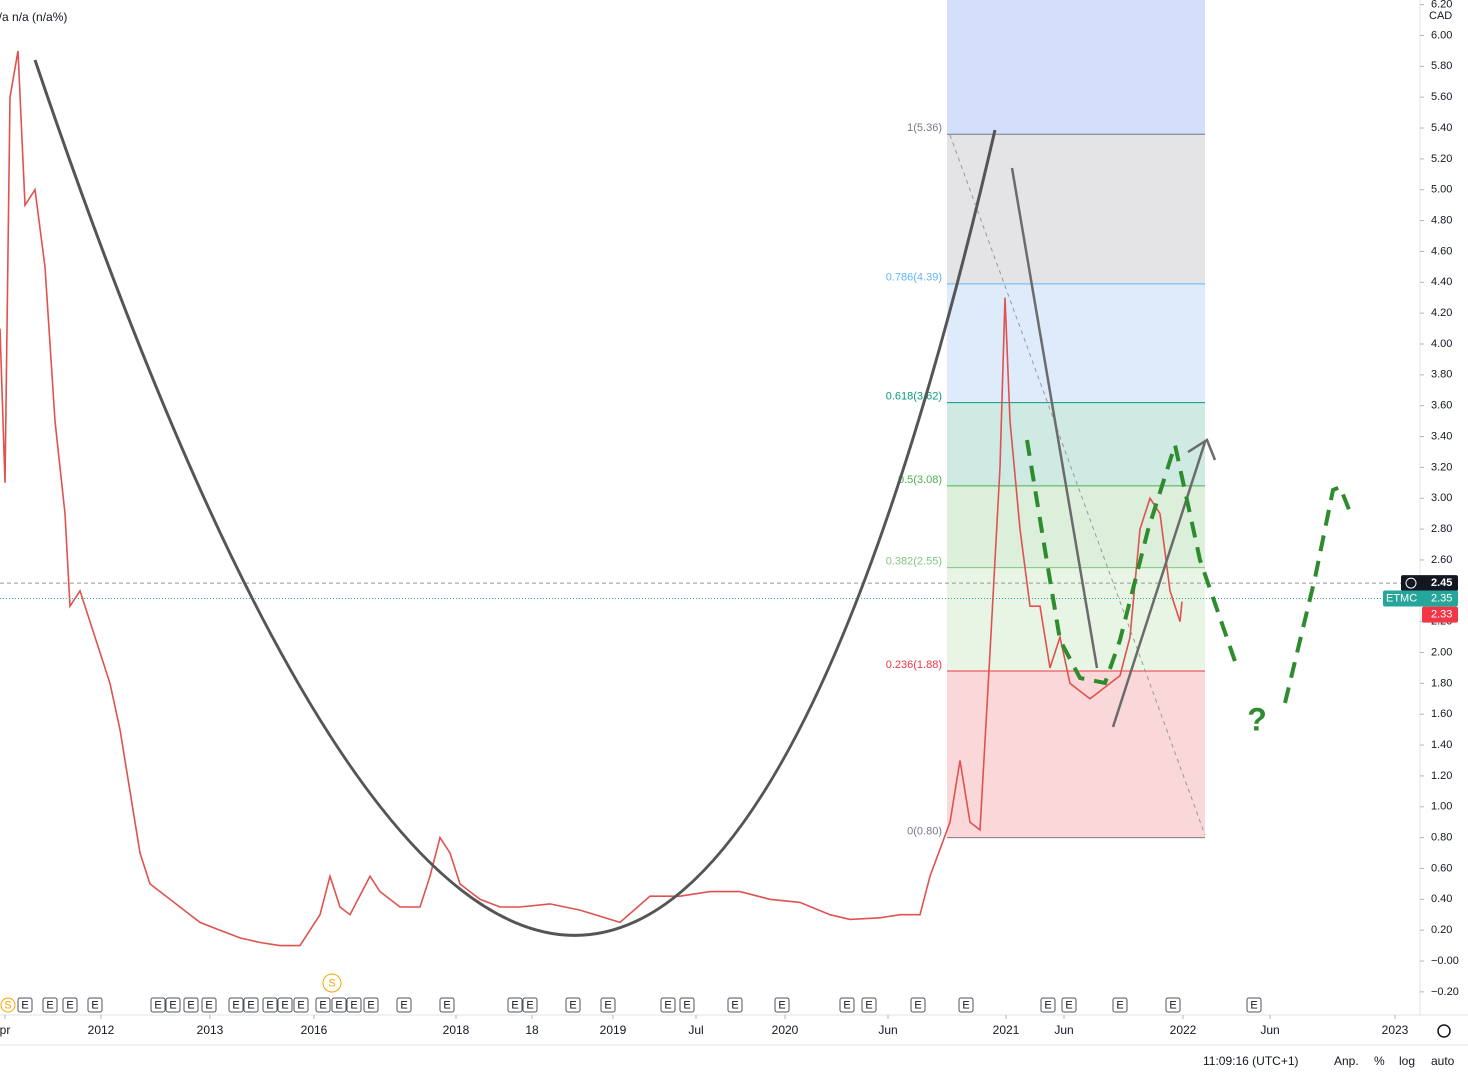  Describe the element at coordinates (1441, 683) in the screenshot. I see `y-tick-label: 1.80` at that location.